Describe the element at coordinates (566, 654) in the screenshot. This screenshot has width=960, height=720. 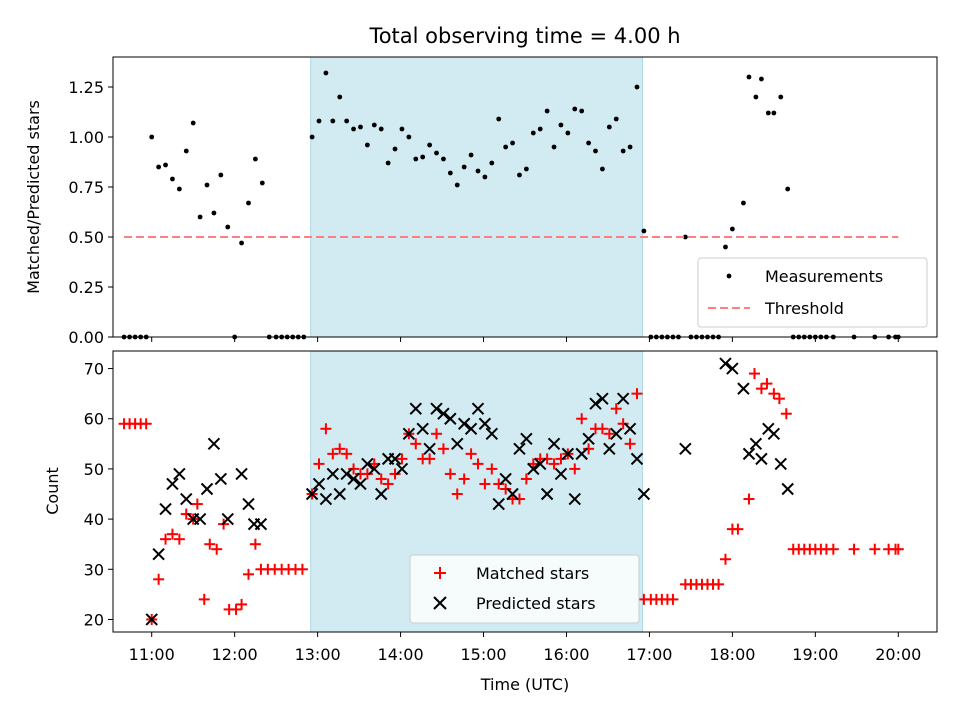
I see `x-tick-label: 16:00` at that location.